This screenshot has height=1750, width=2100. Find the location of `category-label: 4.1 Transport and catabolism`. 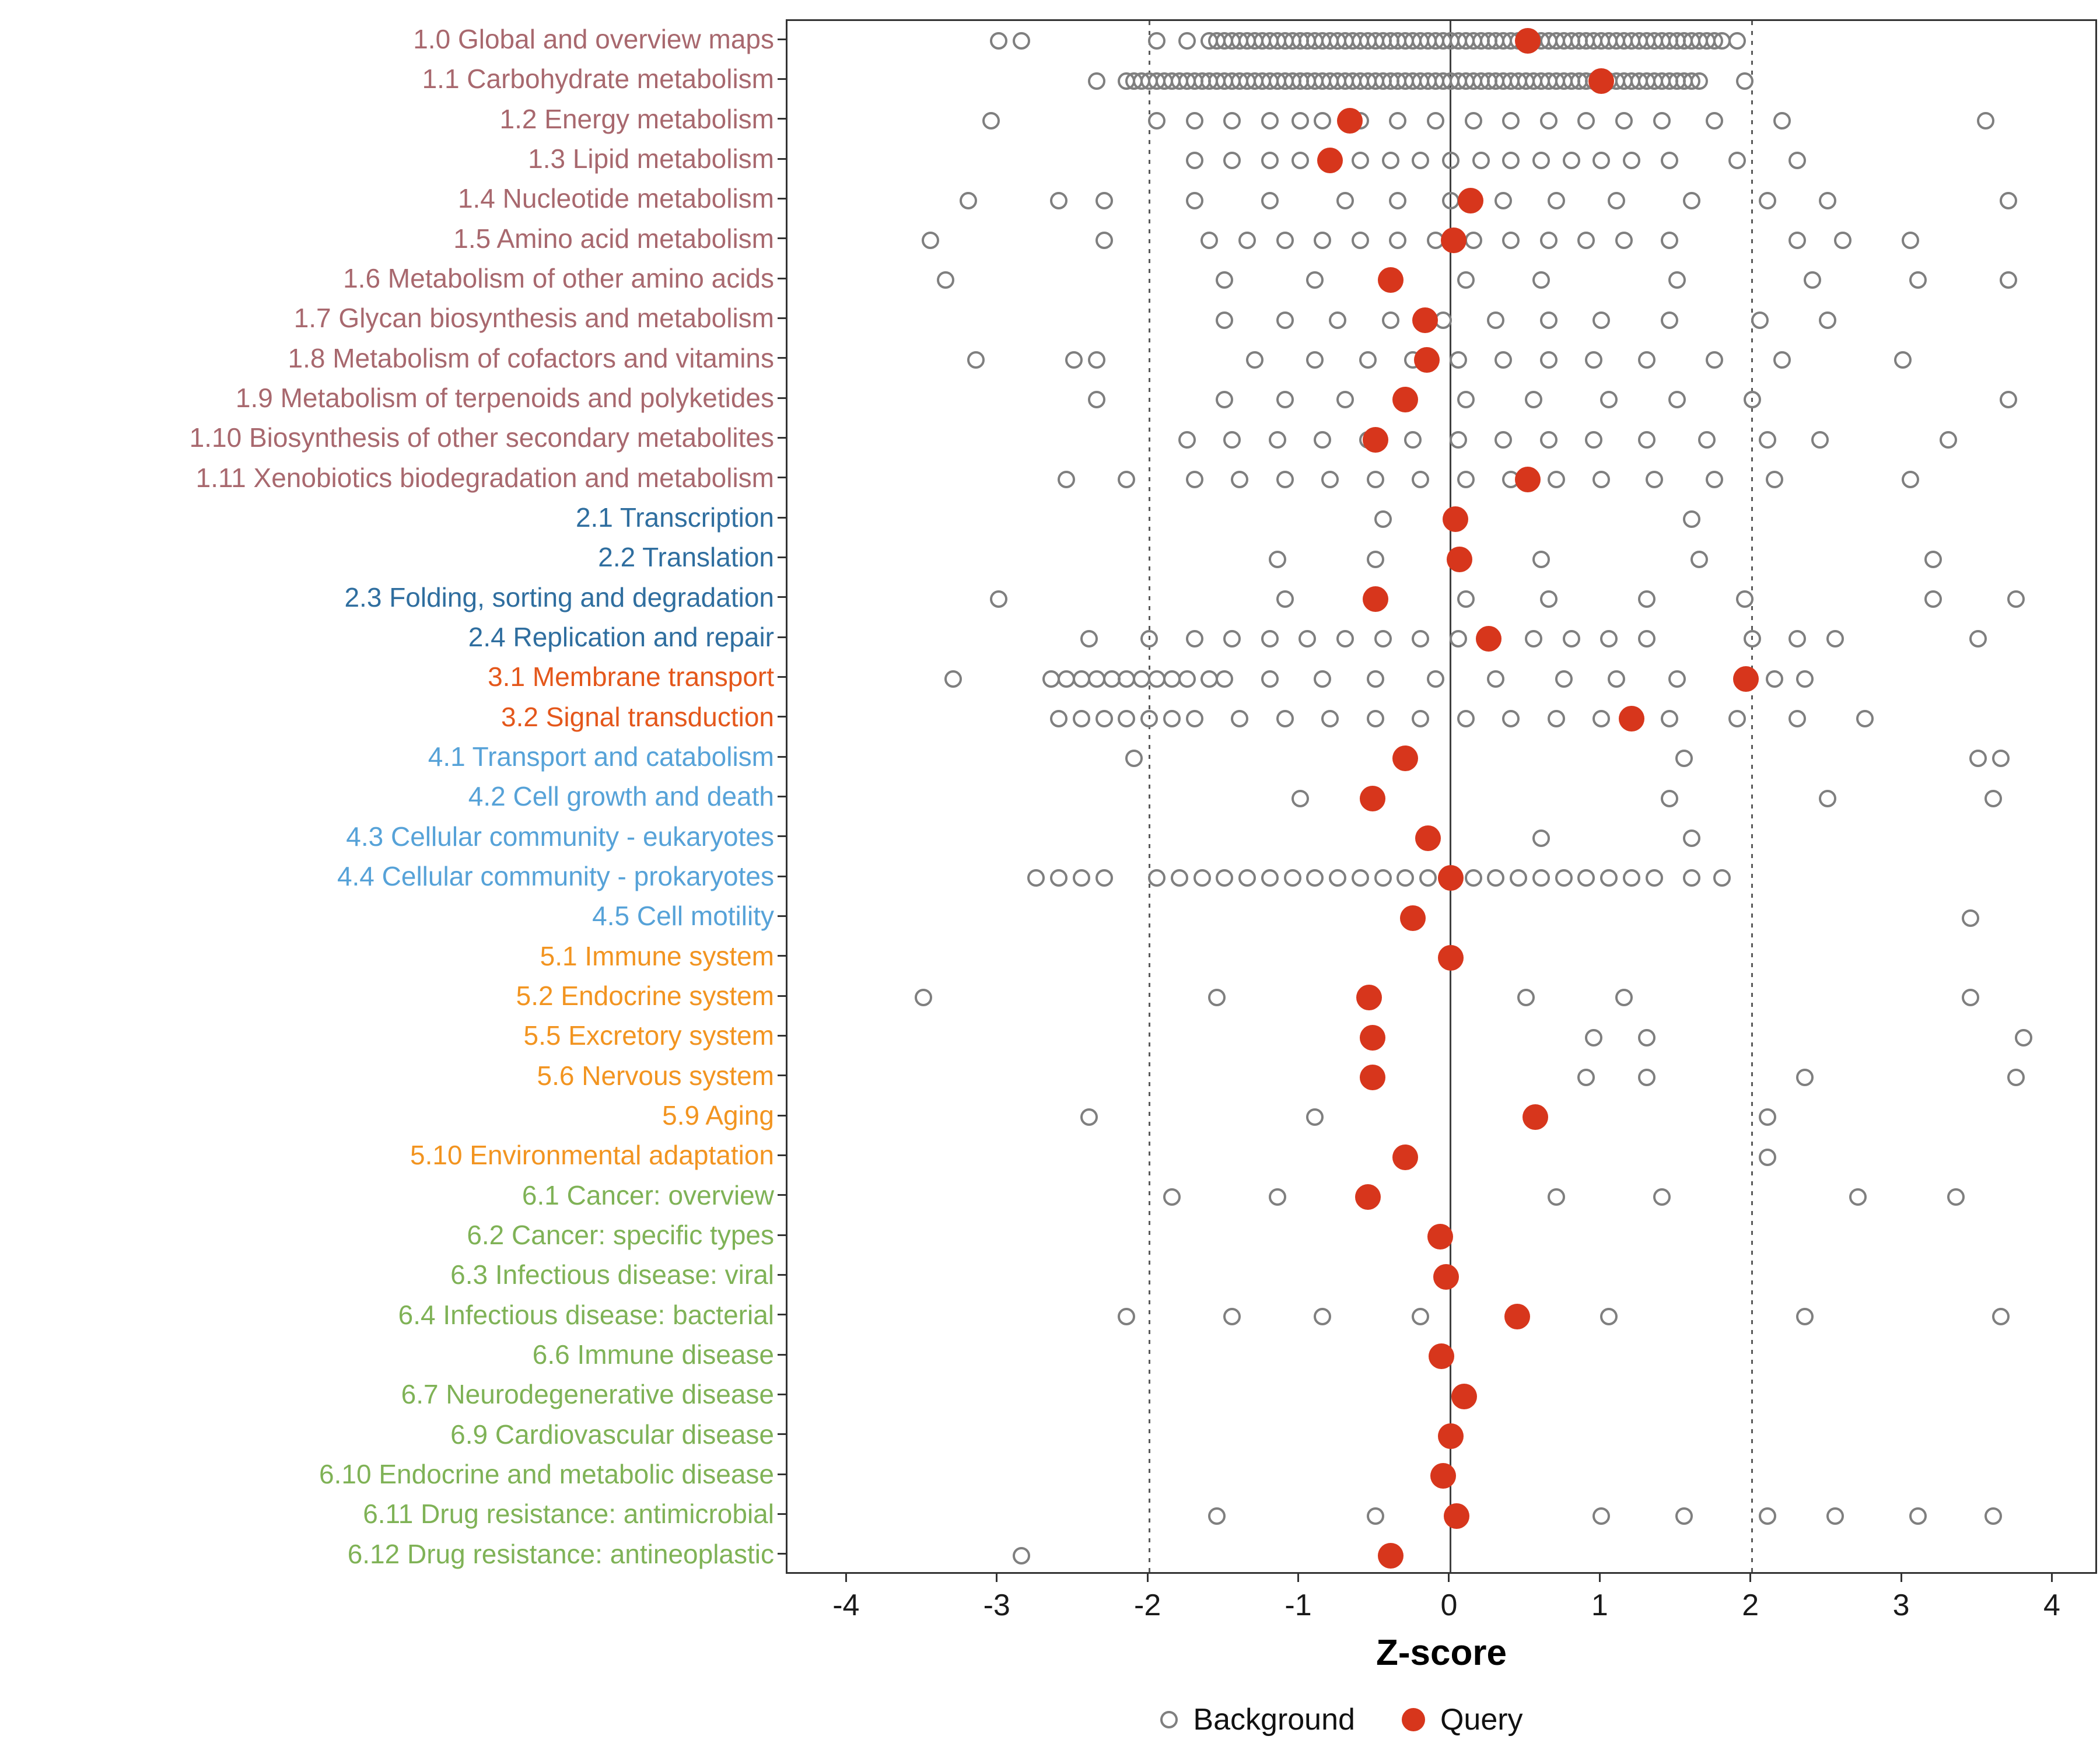

category-label: 4.1 Transport and catabolism is located at coordinates (601, 757).